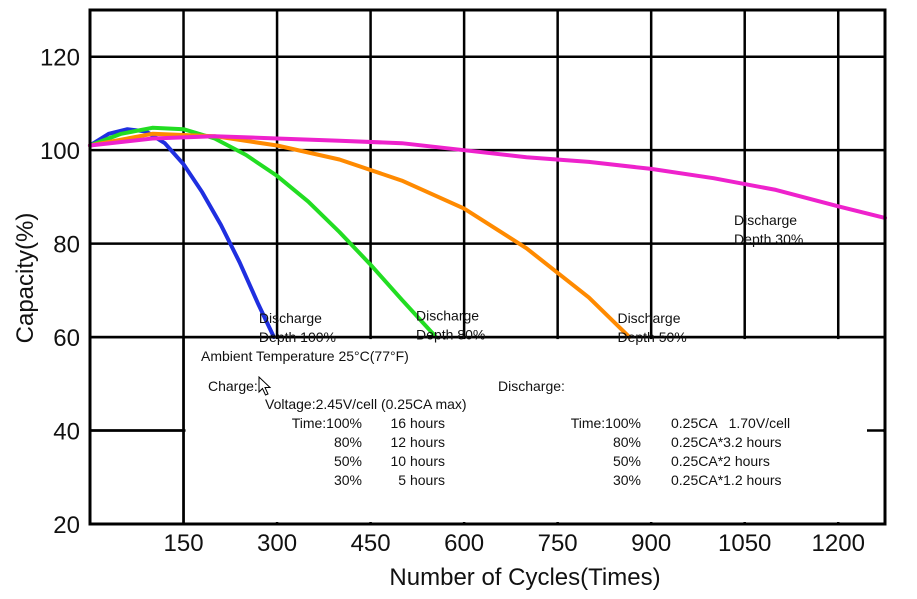  Describe the element at coordinates (627, 461) in the screenshot. I see `discharge-row-label-3: 50%` at that location.